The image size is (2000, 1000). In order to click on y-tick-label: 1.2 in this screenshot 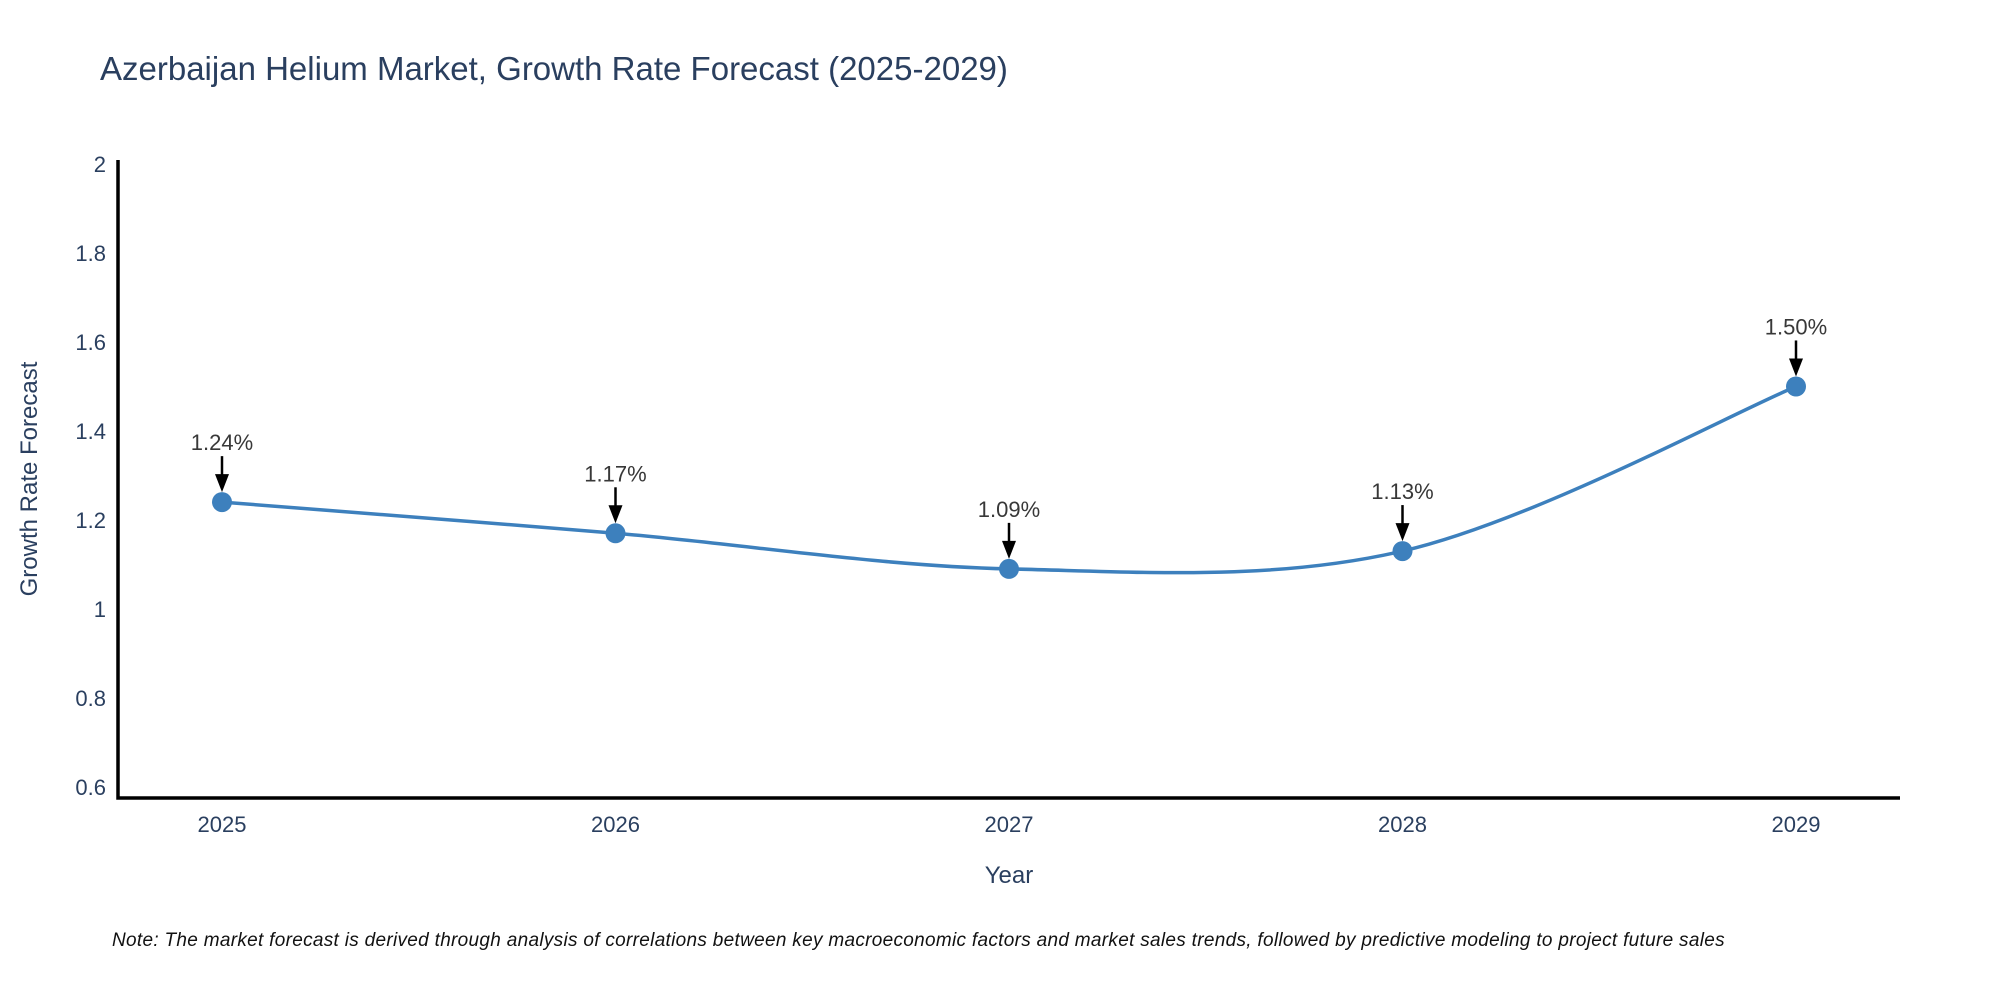, I will do `click(90, 520)`.